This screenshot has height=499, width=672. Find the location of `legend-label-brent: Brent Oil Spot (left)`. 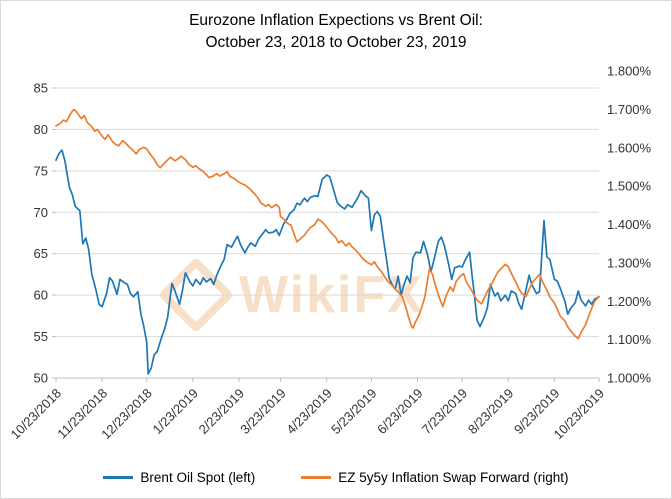

legend-label-brent: Brent Oil Spot (left) is located at coordinates (198, 477).